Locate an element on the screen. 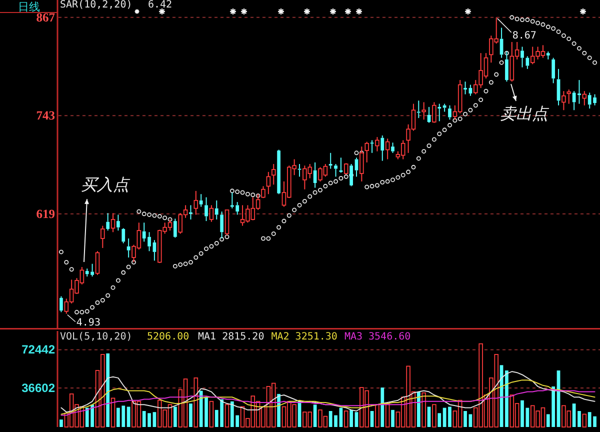 Image resolution: width=600 pixels, height=432 pixels. y-tick-label: 743 is located at coordinates (45, 115).